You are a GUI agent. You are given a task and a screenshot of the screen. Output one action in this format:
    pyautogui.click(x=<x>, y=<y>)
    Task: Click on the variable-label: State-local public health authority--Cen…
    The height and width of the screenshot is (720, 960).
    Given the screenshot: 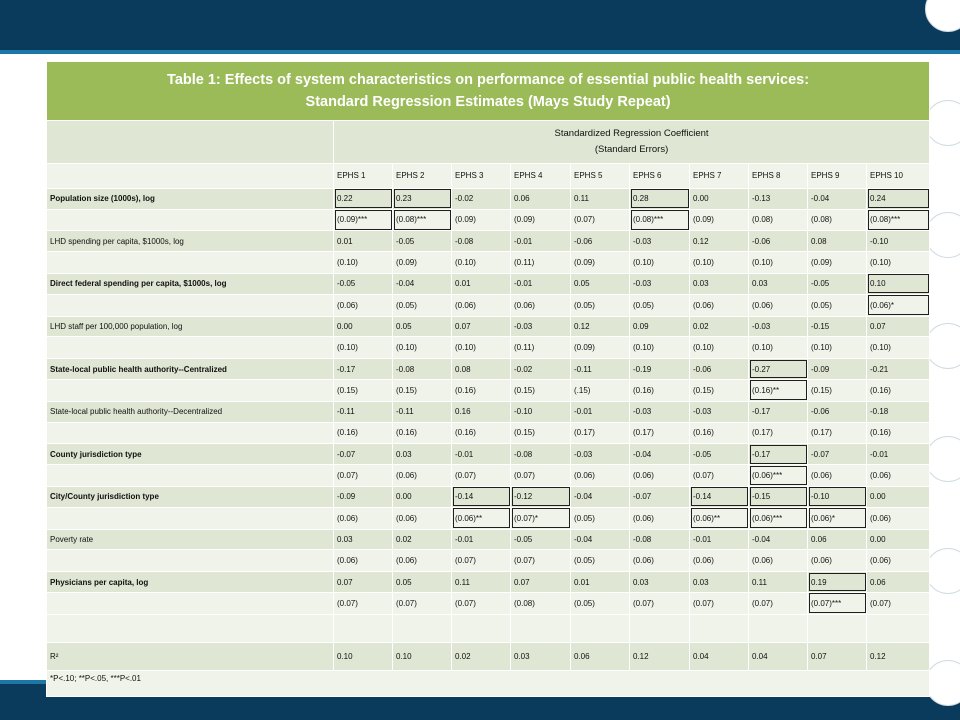 What is the action you would take?
    pyautogui.click(x=190, y=369)
    